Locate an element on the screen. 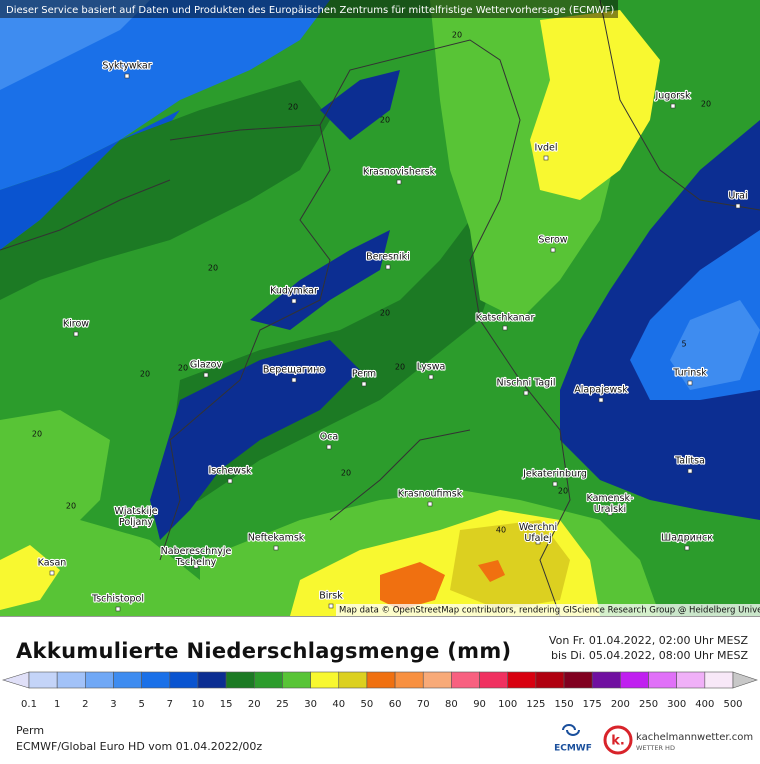 The height and width of the screenshot is (764, 760). scale-label: 175 is located at coordinates (592, 704).